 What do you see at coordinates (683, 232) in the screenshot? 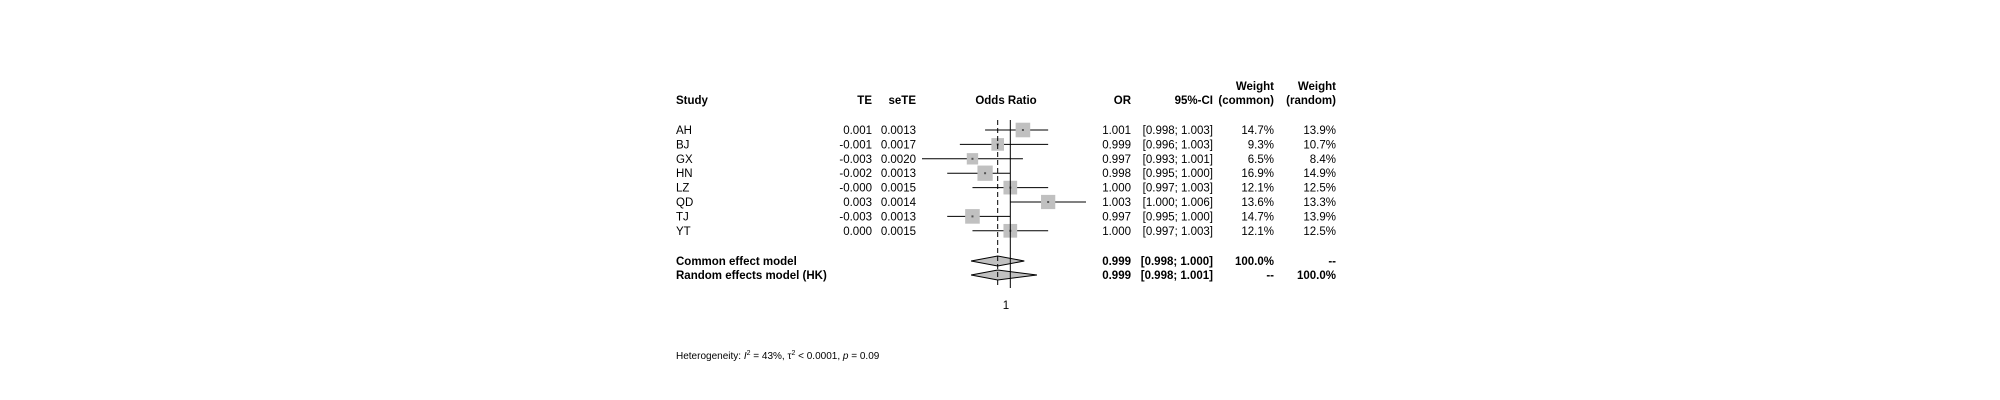
I see `study-label: YT` at bounding box center [683, 232].